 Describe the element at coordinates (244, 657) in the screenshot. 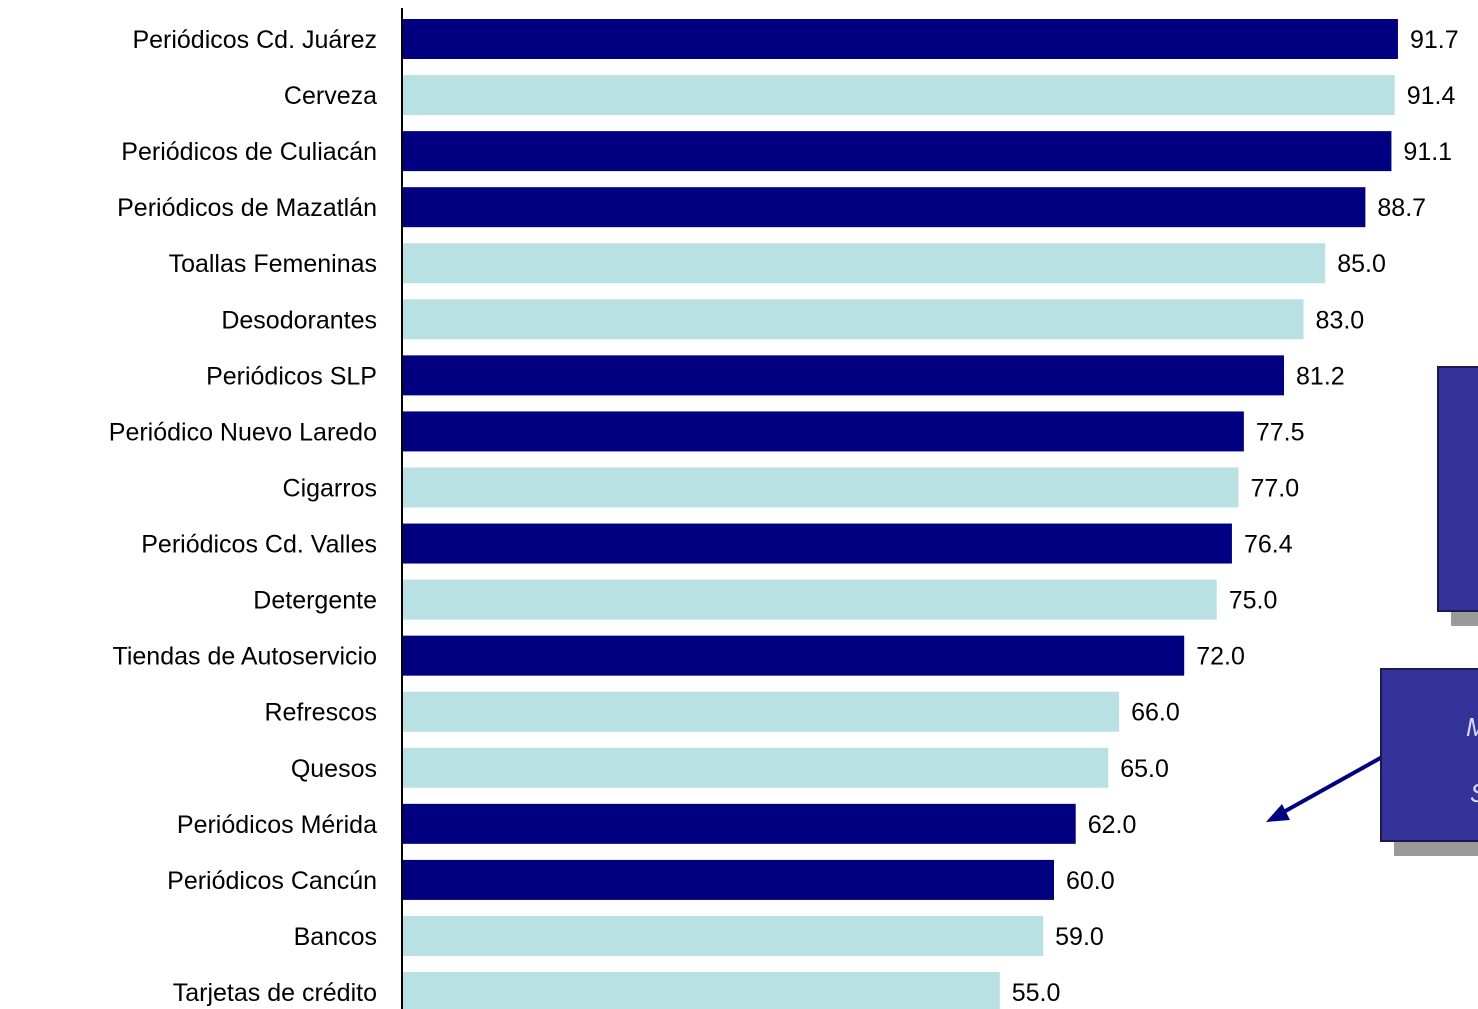

I see `category-label: Tiendas de Autoservicio` at that location.